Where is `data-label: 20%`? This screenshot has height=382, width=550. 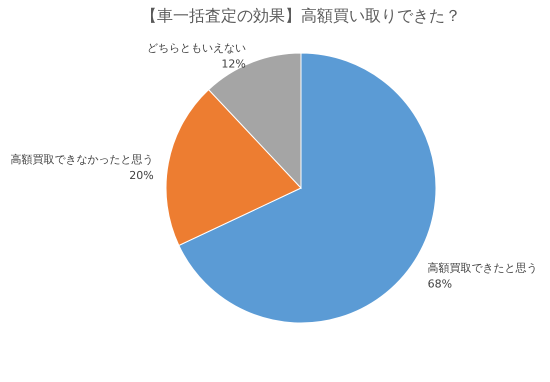 data-label: 20% is located at coordinates (141, 175).